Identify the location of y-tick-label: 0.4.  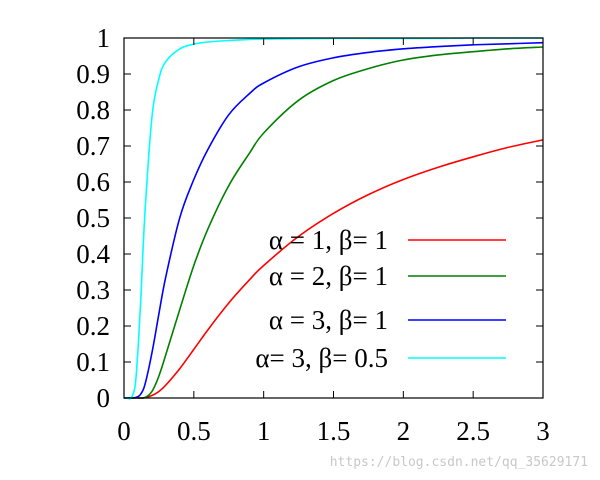
(93, 254).